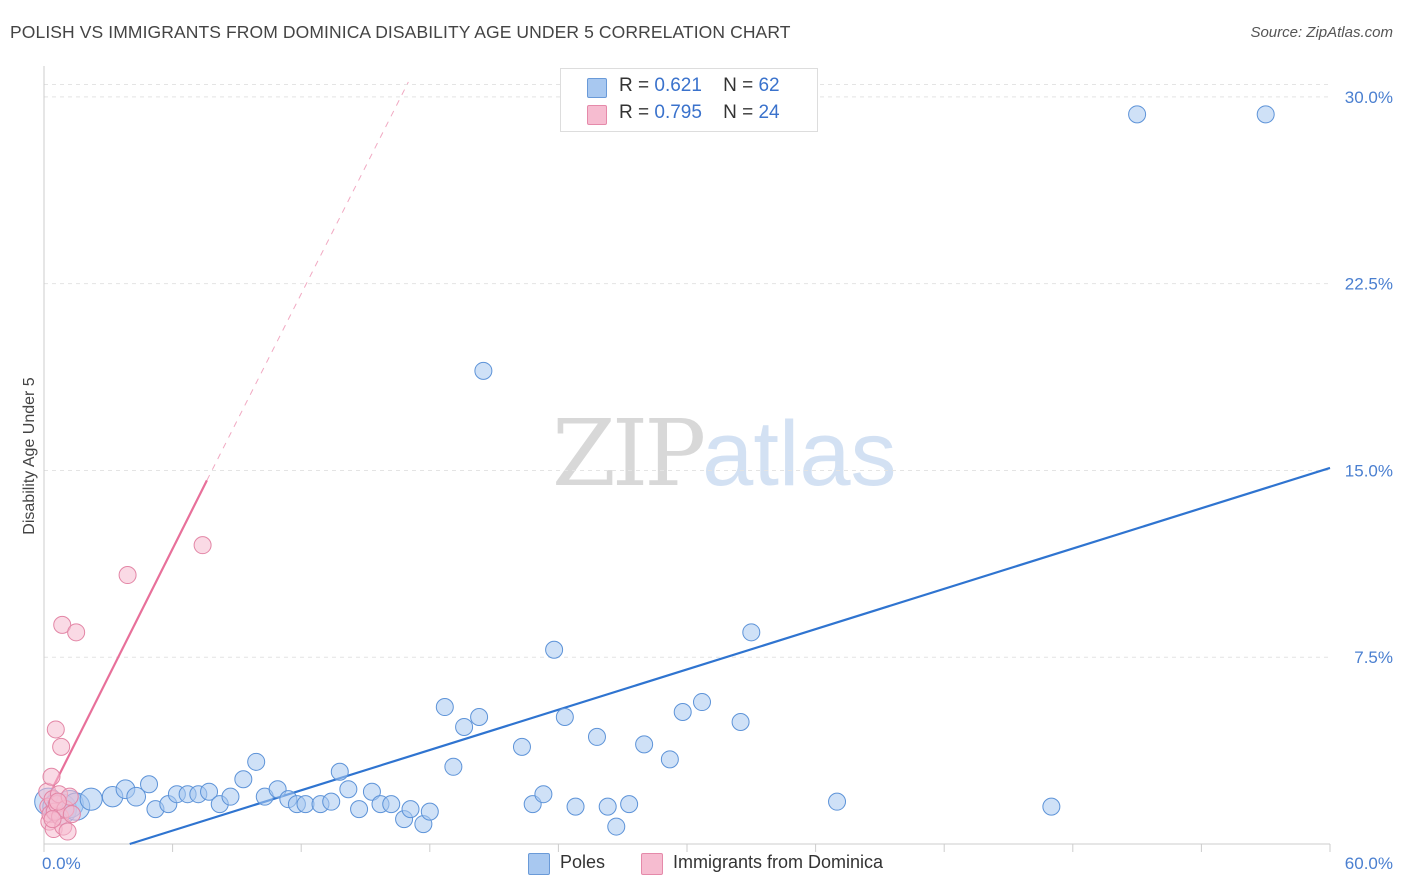 Image resolution: width=1406 pixels, height=892 pixels. I want to click on y-tick-label-3: 30.0%, so click(1369, 97).